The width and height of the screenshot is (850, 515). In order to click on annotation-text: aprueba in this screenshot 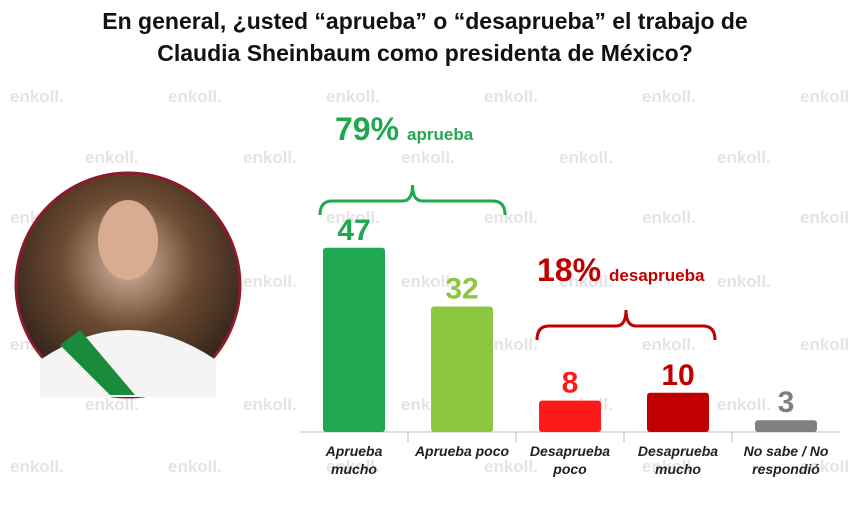, I will do `click(440, 134)`.